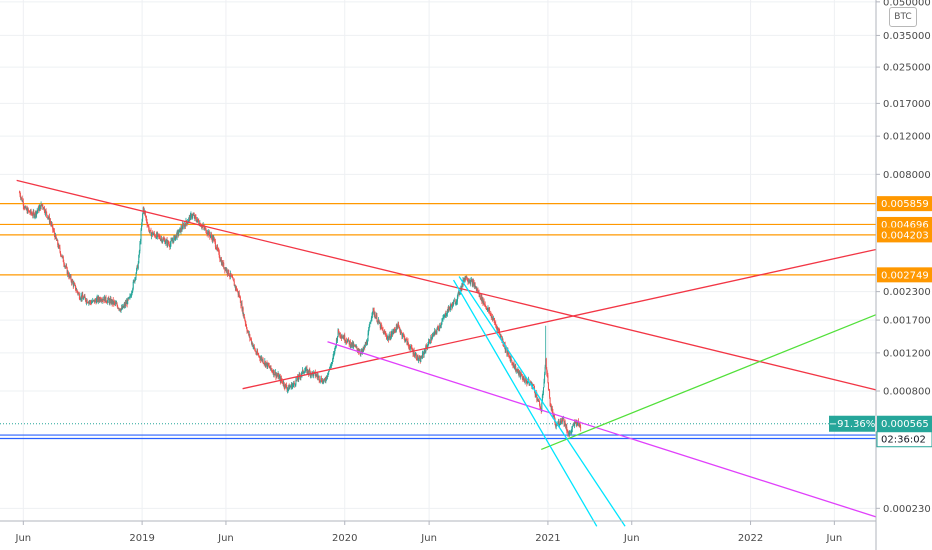 The height and width of the screenshot is (550, 932). I want to click on currency-button: BTC, so click(903, 17).